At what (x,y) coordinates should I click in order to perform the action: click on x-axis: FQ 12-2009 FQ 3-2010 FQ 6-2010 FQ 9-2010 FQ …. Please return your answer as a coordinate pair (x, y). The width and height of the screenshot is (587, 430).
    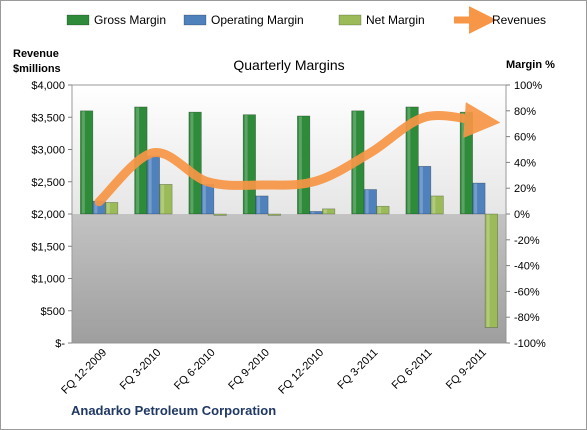
    Looking at the image, I should click on (274, 372).